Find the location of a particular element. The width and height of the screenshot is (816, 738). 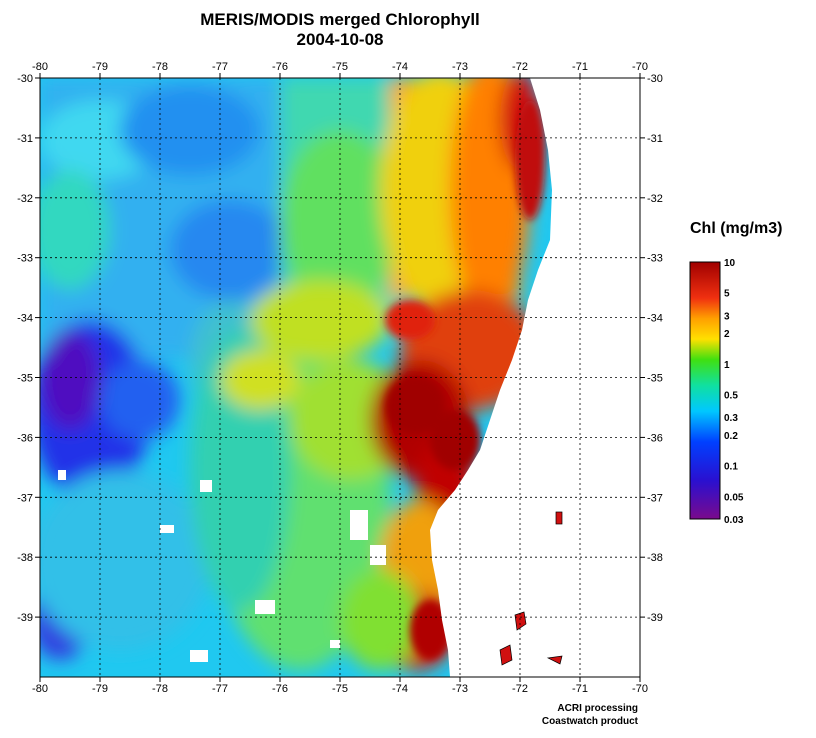

x-tick-label-bottom: -75 is located at coordinates (340, 689).